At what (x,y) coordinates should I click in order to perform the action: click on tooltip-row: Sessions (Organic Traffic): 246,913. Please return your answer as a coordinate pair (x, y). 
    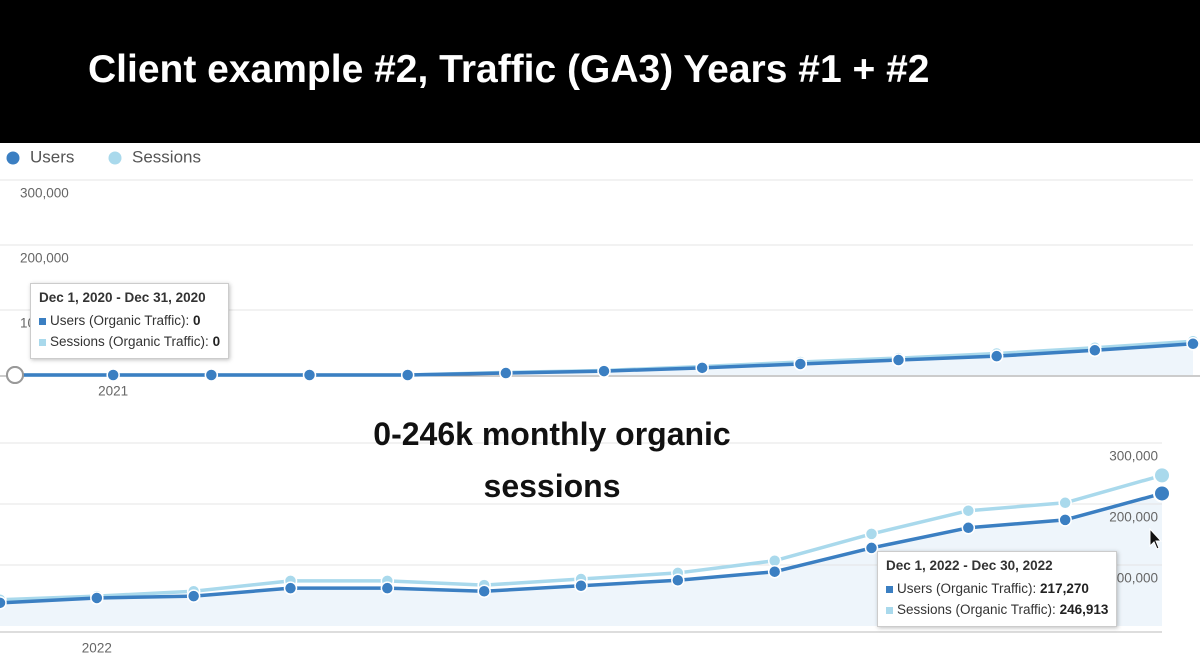
    Looking at the image, I should click on (997, 609).